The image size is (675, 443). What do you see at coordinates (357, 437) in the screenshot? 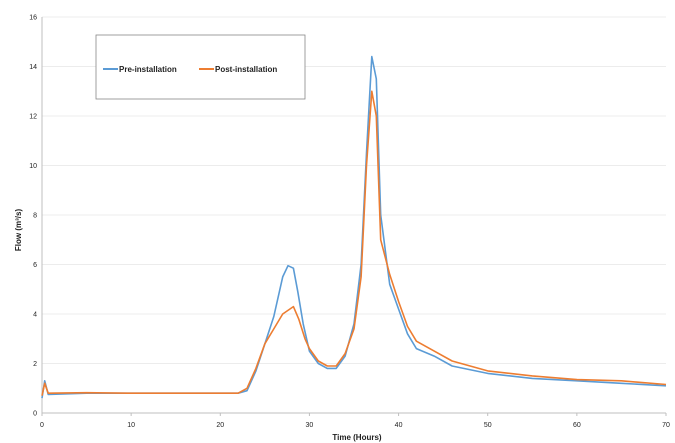
I see `x-axis-title: Time (Hours)` at bounding box center [357, 437].